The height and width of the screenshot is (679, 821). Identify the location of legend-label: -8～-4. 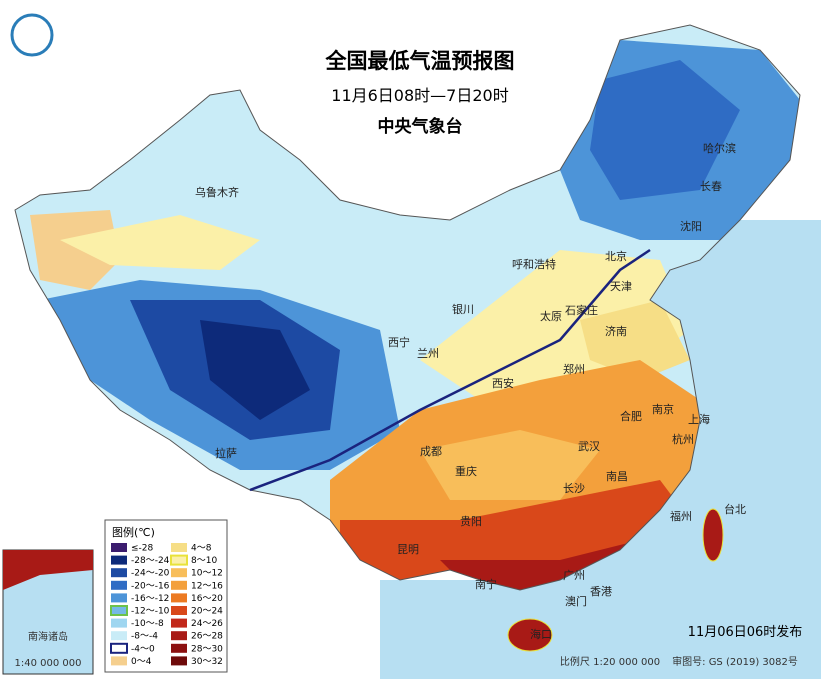
(144, 637).